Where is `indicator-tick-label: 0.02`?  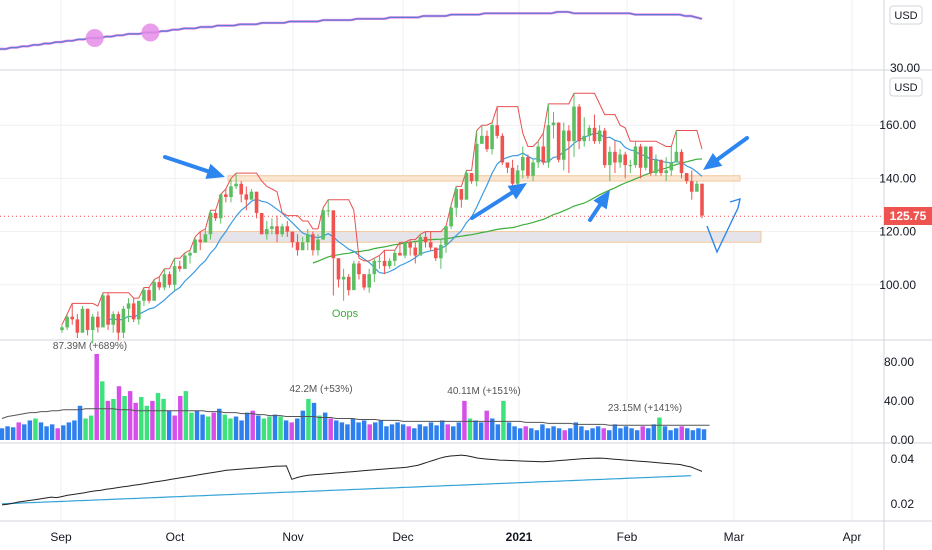 indicator-tick-label: 0.02 is located at coordinates (903, 504).